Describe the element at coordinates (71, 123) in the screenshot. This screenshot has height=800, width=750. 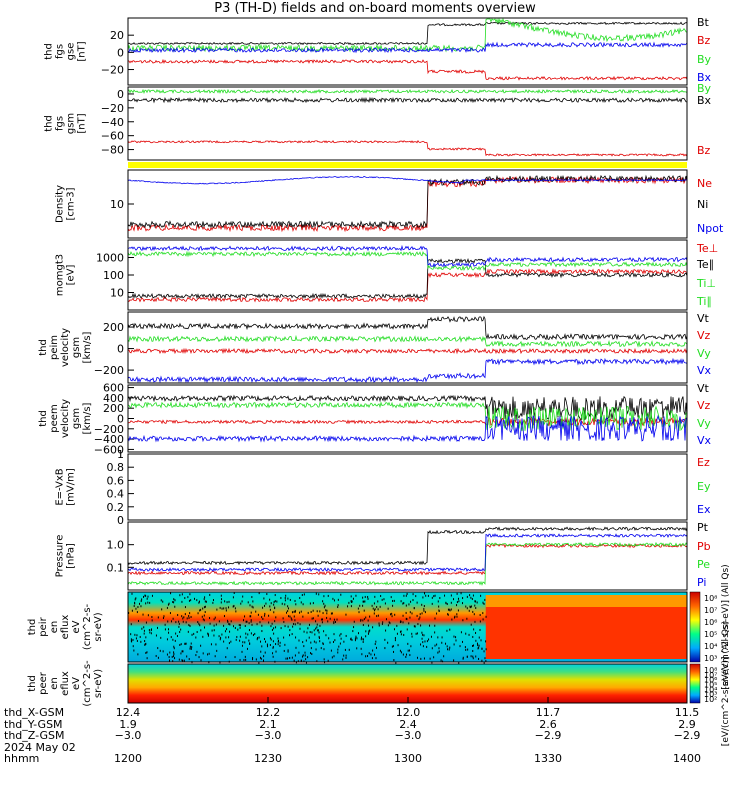
I see `ylabel-line: gsm` at that location.